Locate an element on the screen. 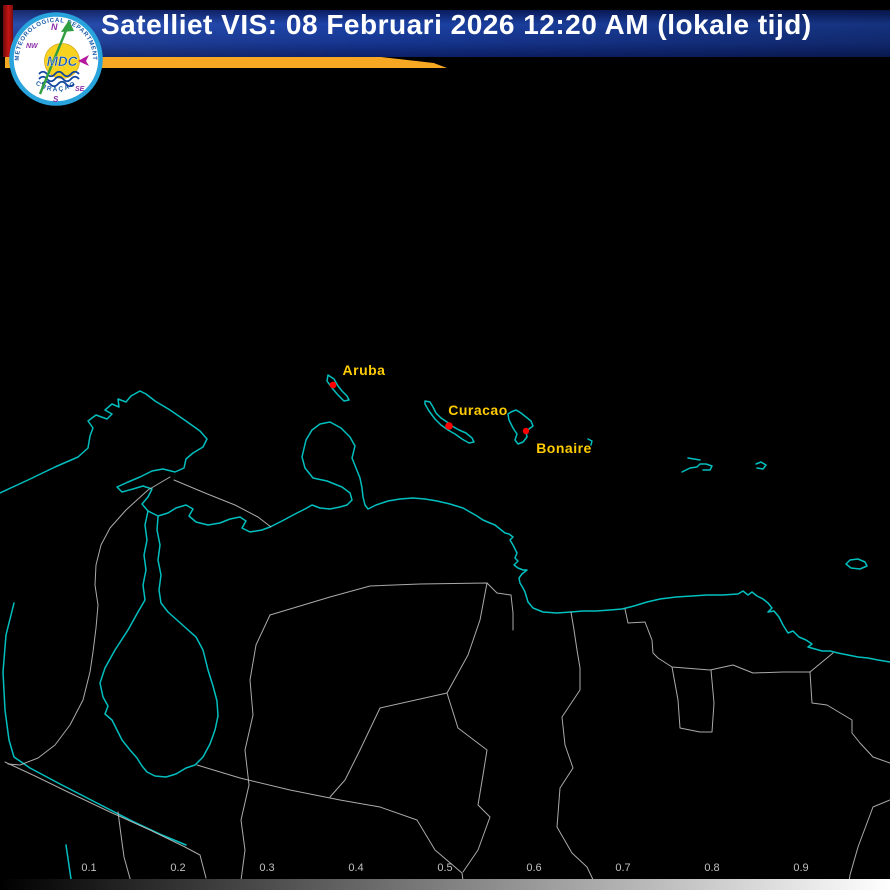 Image resolution: width=890 pixels, height=890 pixels. border-aragua-miranda is located at coordinates (729, 641).